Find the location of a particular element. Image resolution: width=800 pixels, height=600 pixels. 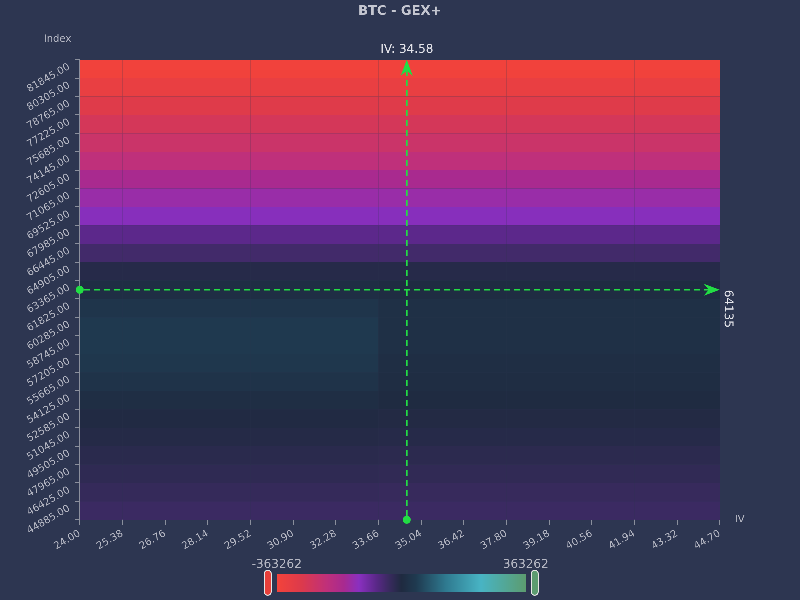

x-axis-title: IV is located at coordinates (740, 520).